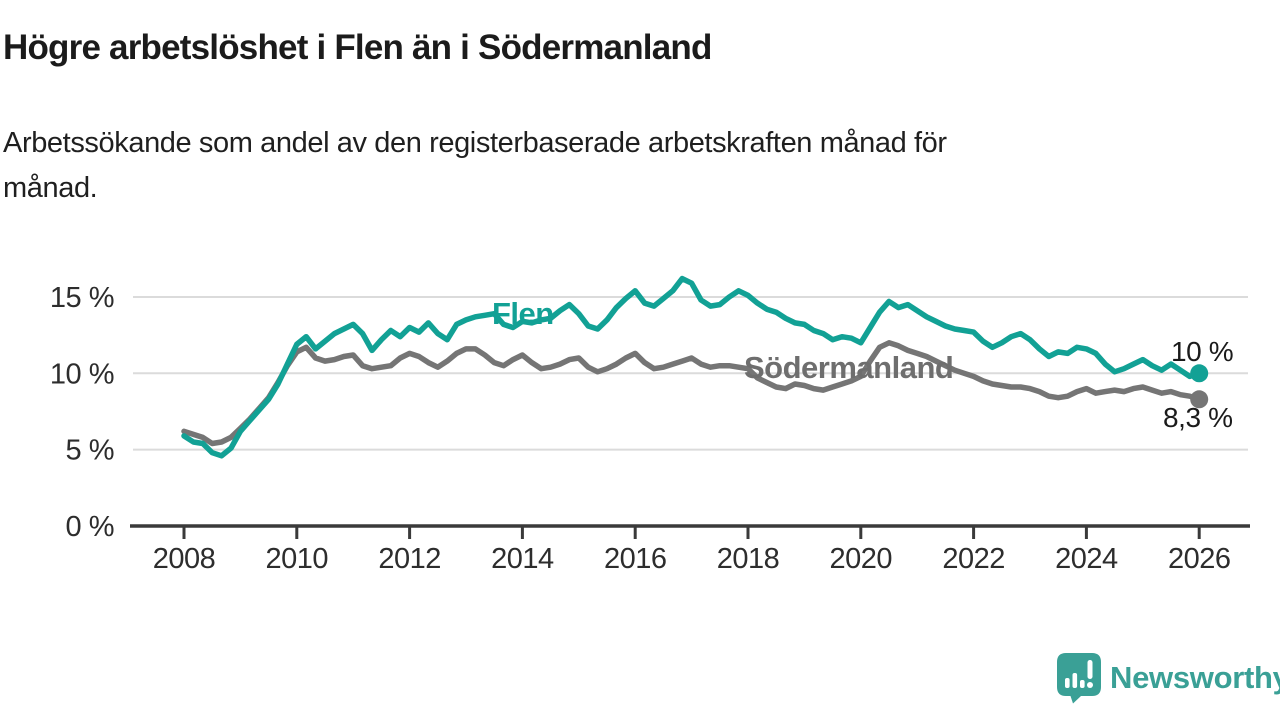  I want to click on x-tick-label-2018: 2018, so click(748, 559).